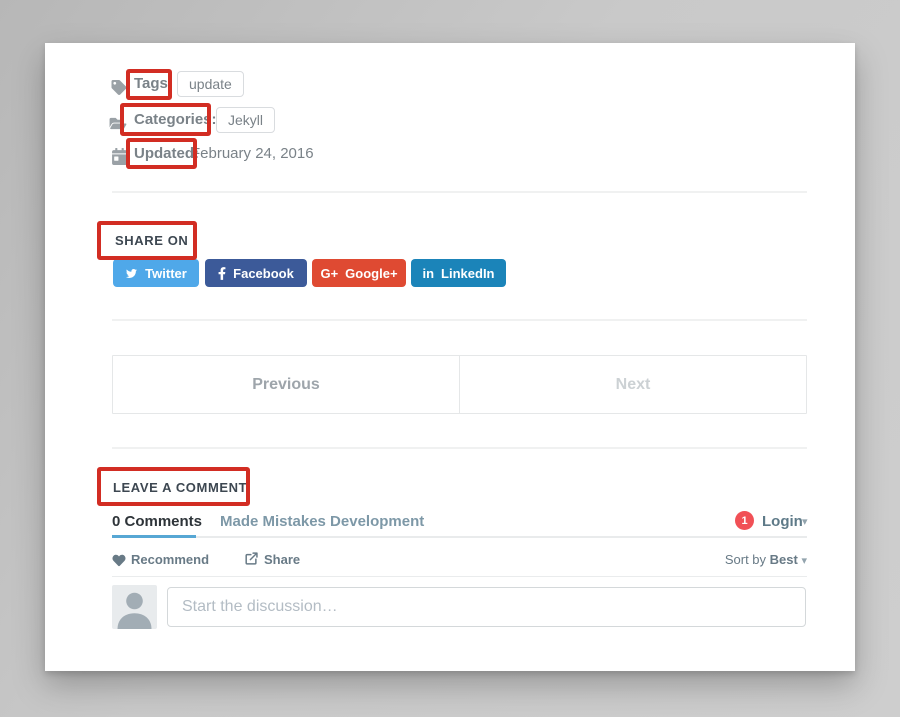 This screenshot has height=717, width=900. What do you see at coordinates (154, 536) in the screenshot?
I see `active-tab-indicator` at bounding box center [154, 536].